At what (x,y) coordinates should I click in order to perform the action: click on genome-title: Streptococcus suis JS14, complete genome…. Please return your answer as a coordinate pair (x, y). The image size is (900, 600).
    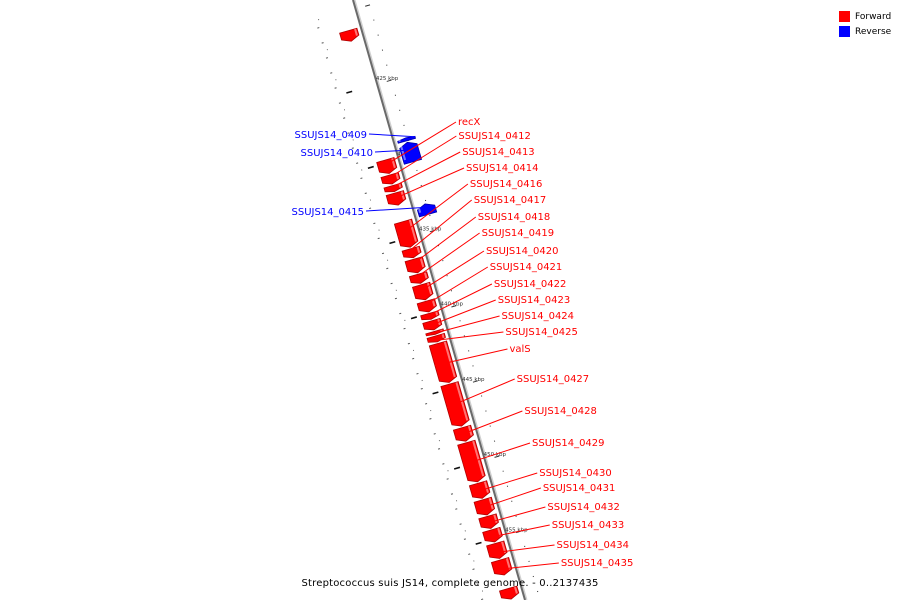
    Looking at the image, I should click on (450, 583).